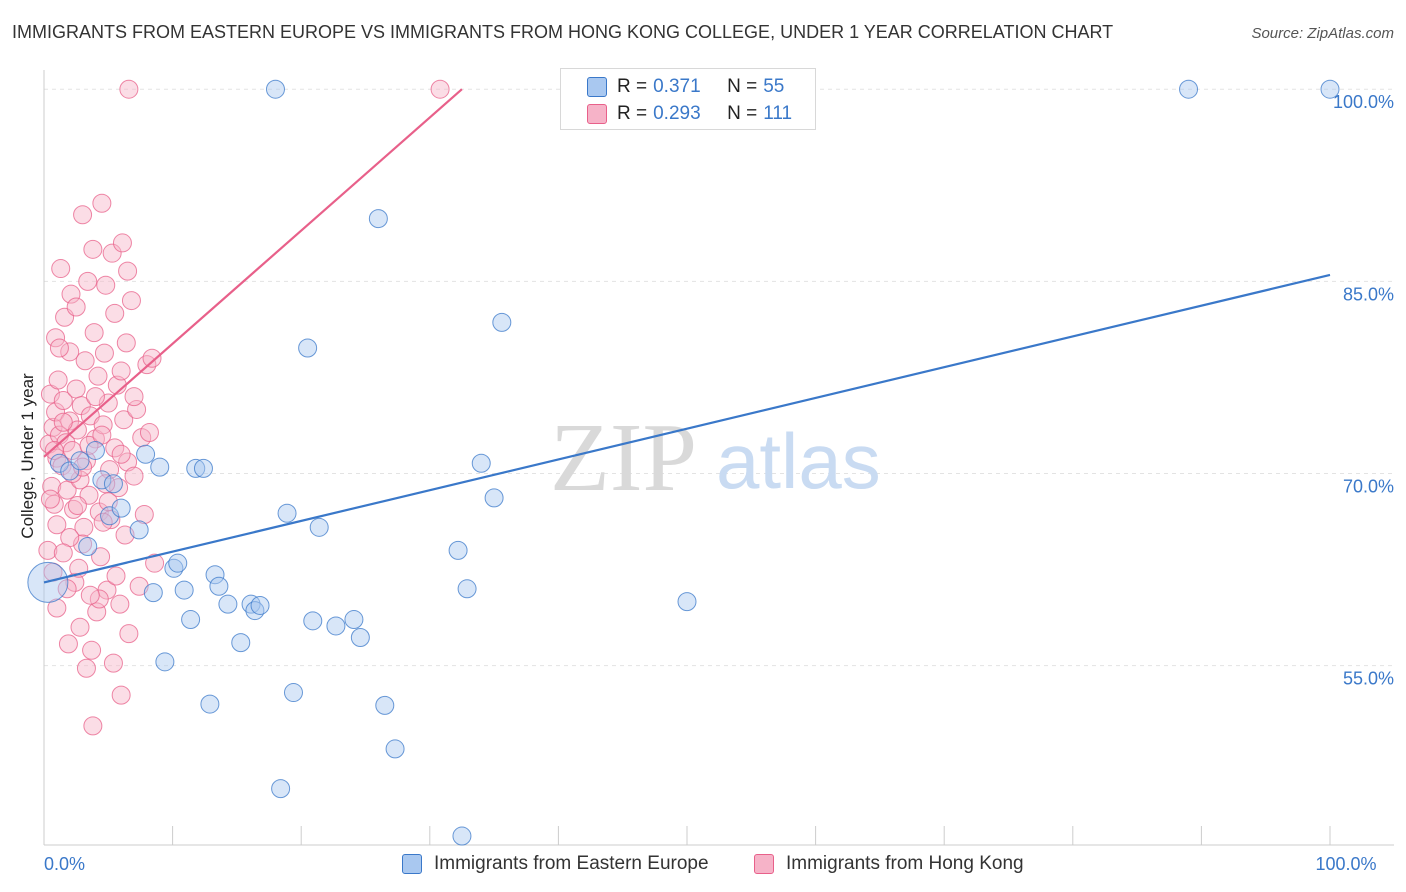 The height and width of the screenshot is (892, 1406). I want to click on legend-n-value: 111, so click(778, 113).